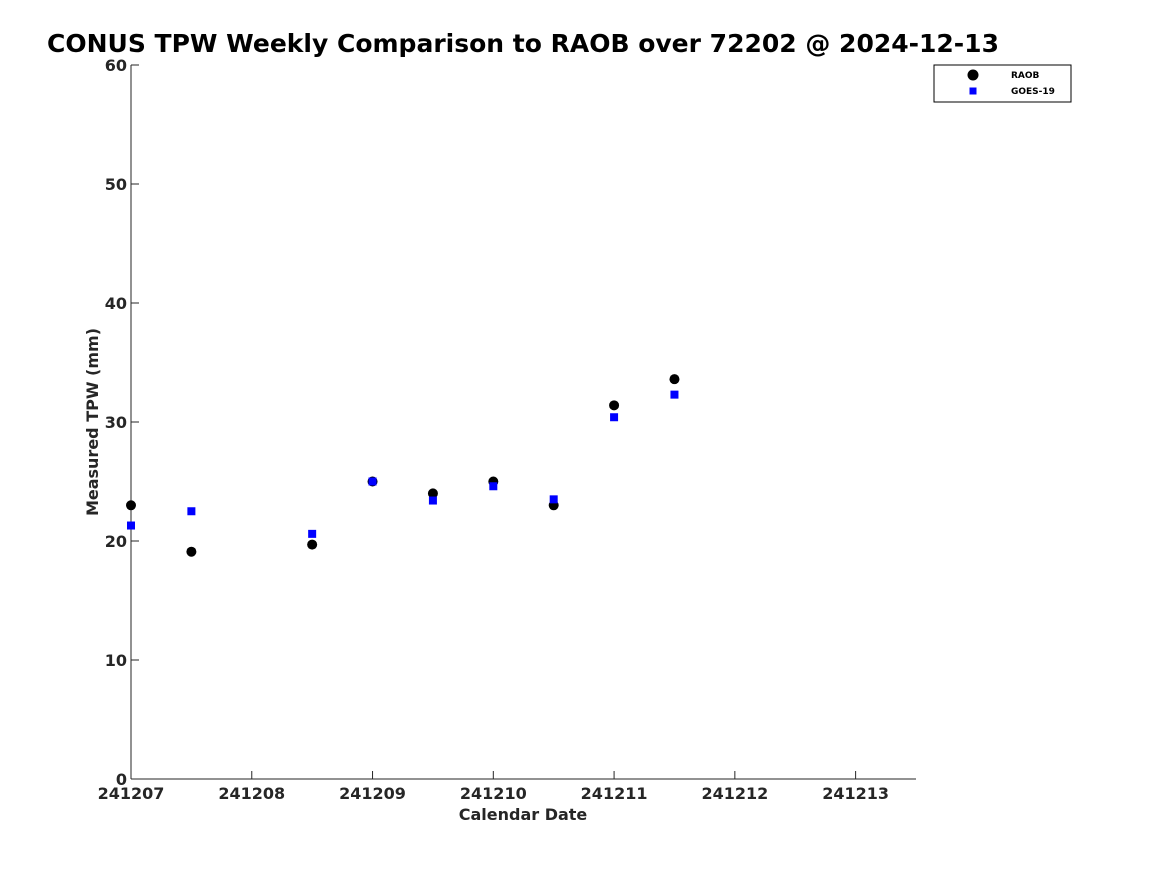  I want to click on y-axis-label: Measured TPW (mm), so click(92, 422).